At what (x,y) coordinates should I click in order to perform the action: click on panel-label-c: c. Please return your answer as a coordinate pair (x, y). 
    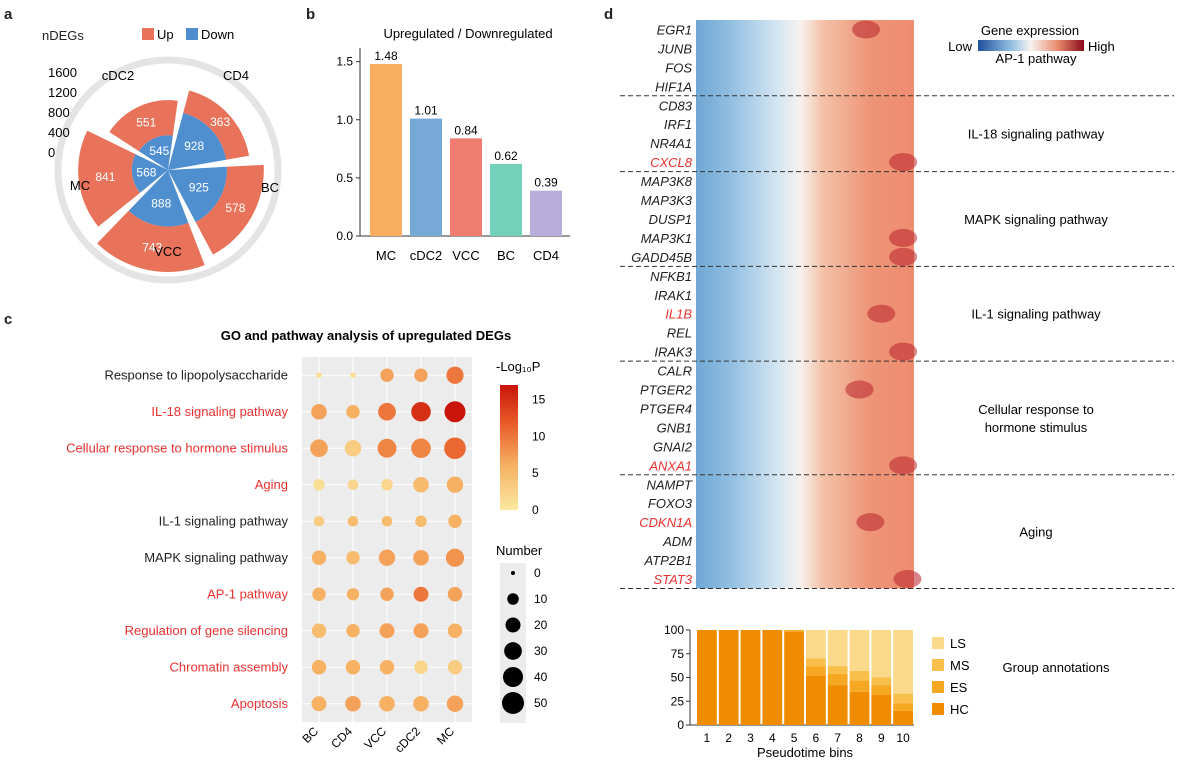
    Looking at the image, I should click on (8, 319).